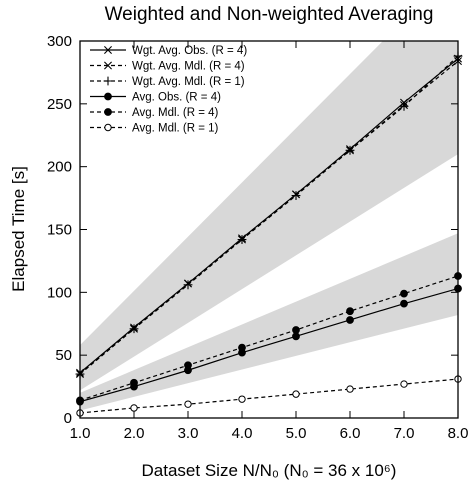 This screenshot has height=500, width=474. I want to click on legend-entry: Avg. Mdl. (R = 4), so click(175, 113).